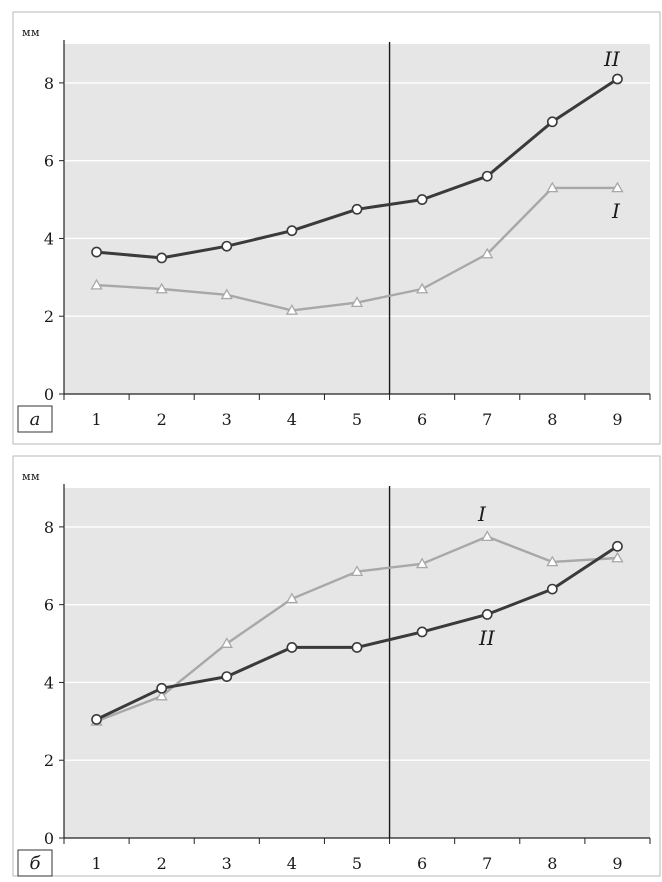 The image size is (662, 882). I want to click on panel-label: а, so click(35, 419).